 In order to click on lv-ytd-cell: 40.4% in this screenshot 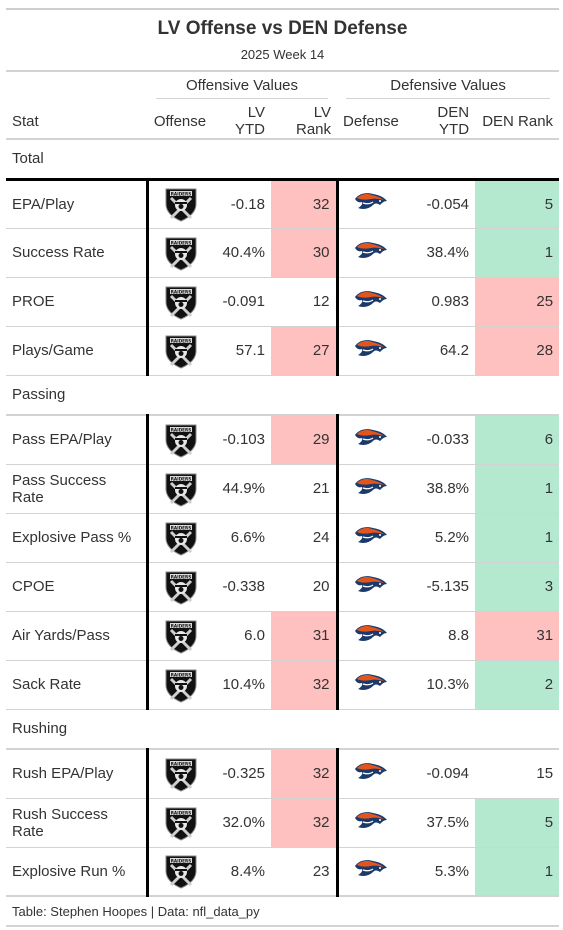, I will do `click(242, 253)`.